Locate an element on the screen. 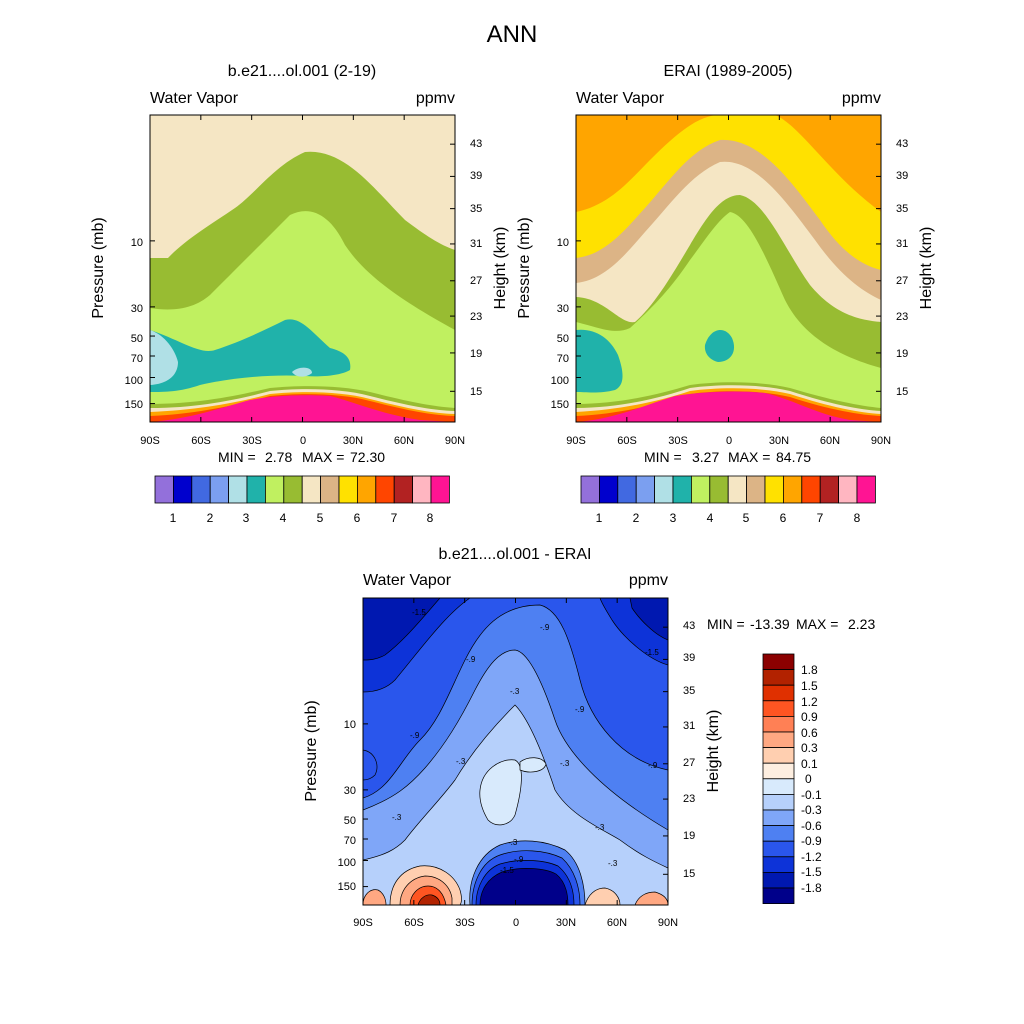 The image size is (1024, 1024). panel-model-height-tick-labels: 43 39 35 31 27 23 19 15 is located at coordinates (476, 268).